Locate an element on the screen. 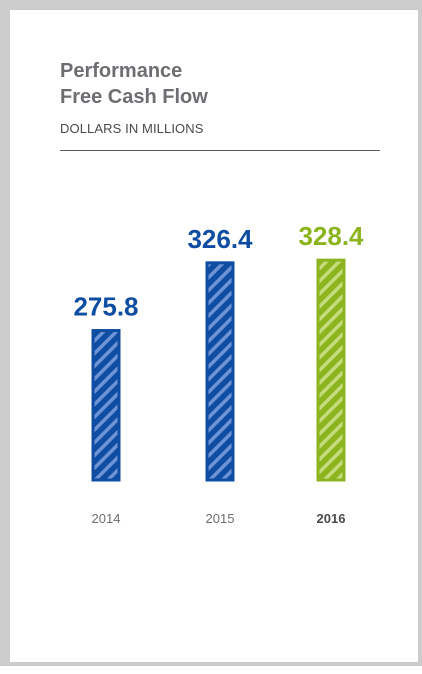 The image size is (422, 674). value-label-2014: 275.8 is located at coordinates (105, 307).